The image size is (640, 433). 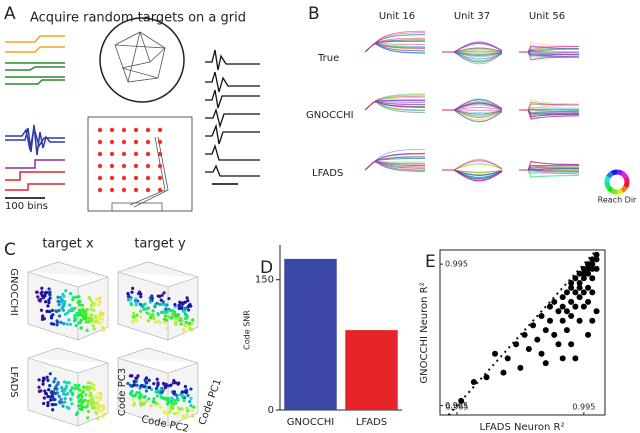 What do you see at coordinates (113, 344) in the screenshot?
I see `latent-scatter` at bounding box center [113, 344].